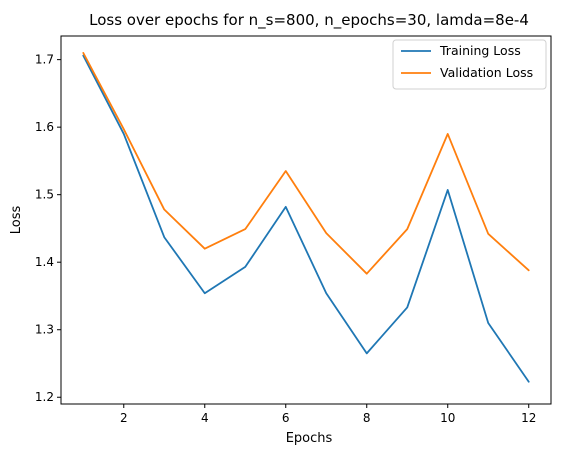 The height and width of the screenshot is (455, 567). I want to click on legend: Training Loss Validation Loss, so click(469, 64).